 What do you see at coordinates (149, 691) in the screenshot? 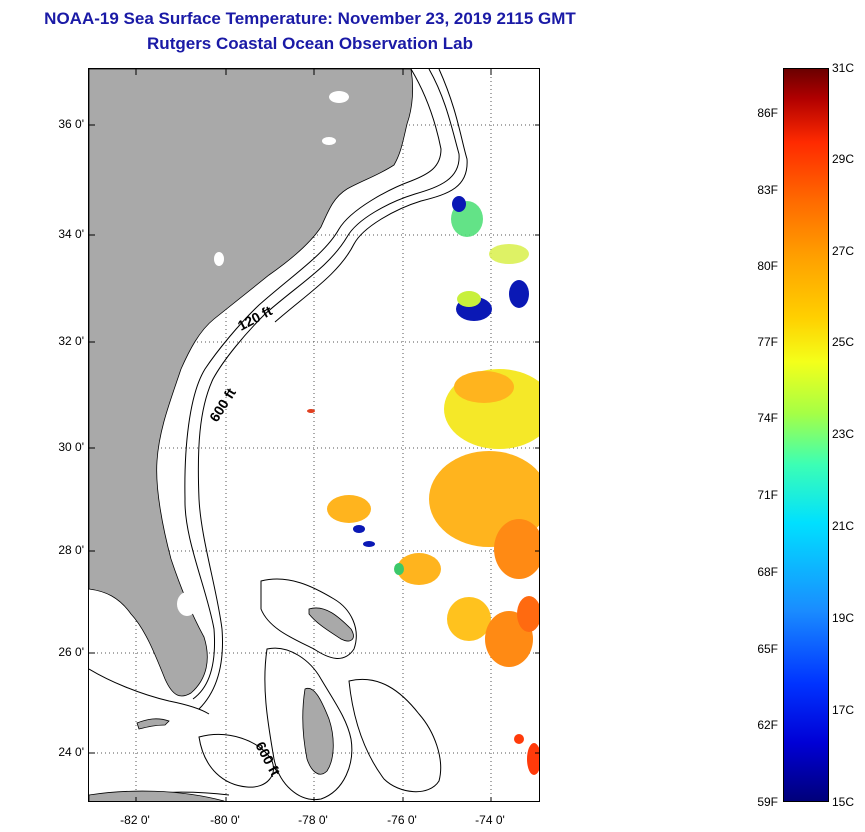
I see `keys-contour` at bounding box center [149, 691].